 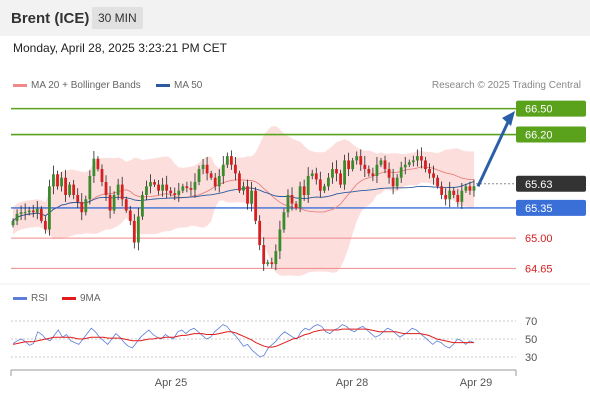 I want to click on header-bar: Brent (ICE) 30 MIN, so click(x=295, y=18).